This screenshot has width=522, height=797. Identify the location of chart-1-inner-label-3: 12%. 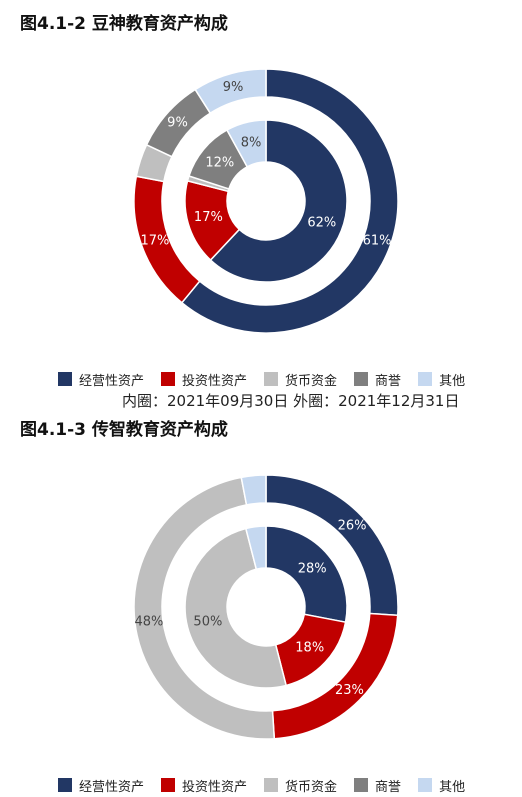
(219, 162).